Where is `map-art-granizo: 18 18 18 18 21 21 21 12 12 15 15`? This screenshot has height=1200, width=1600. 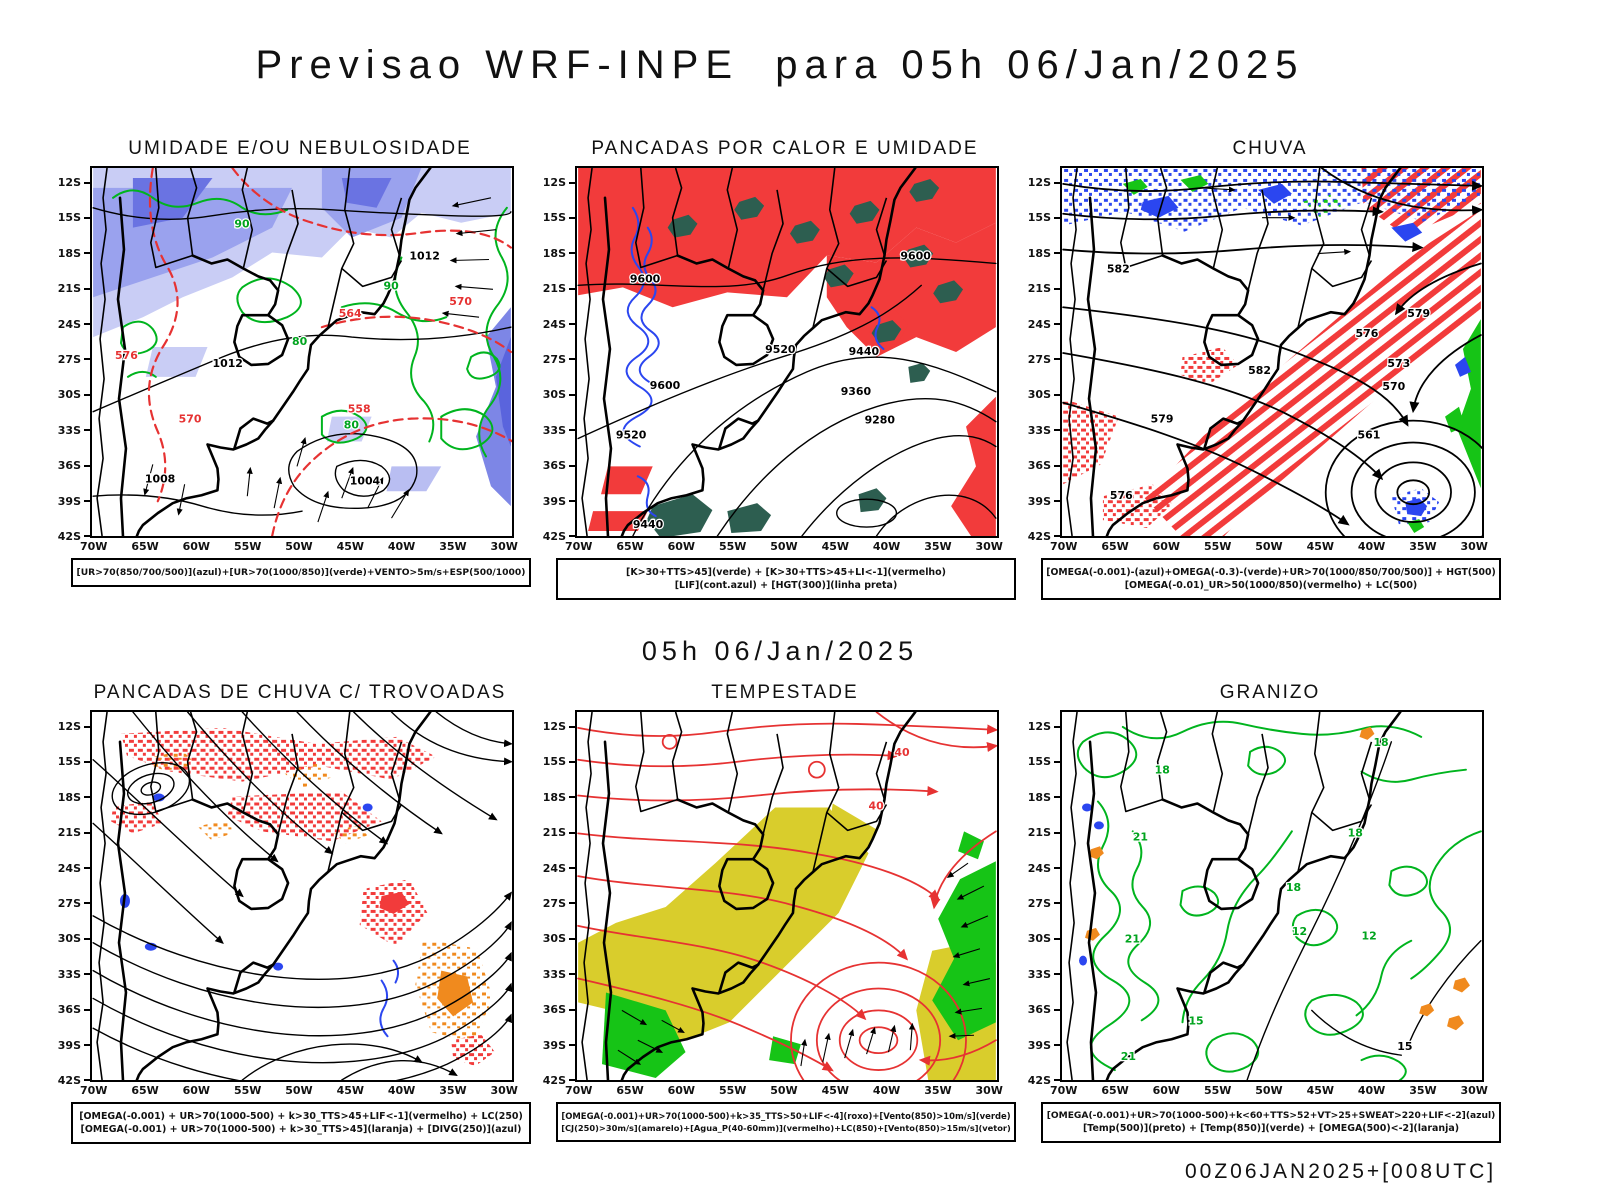 map-art-granizo: 18 18 18 18 21 21 21 12 12 15 15 is located at coordinates (1274, 896).